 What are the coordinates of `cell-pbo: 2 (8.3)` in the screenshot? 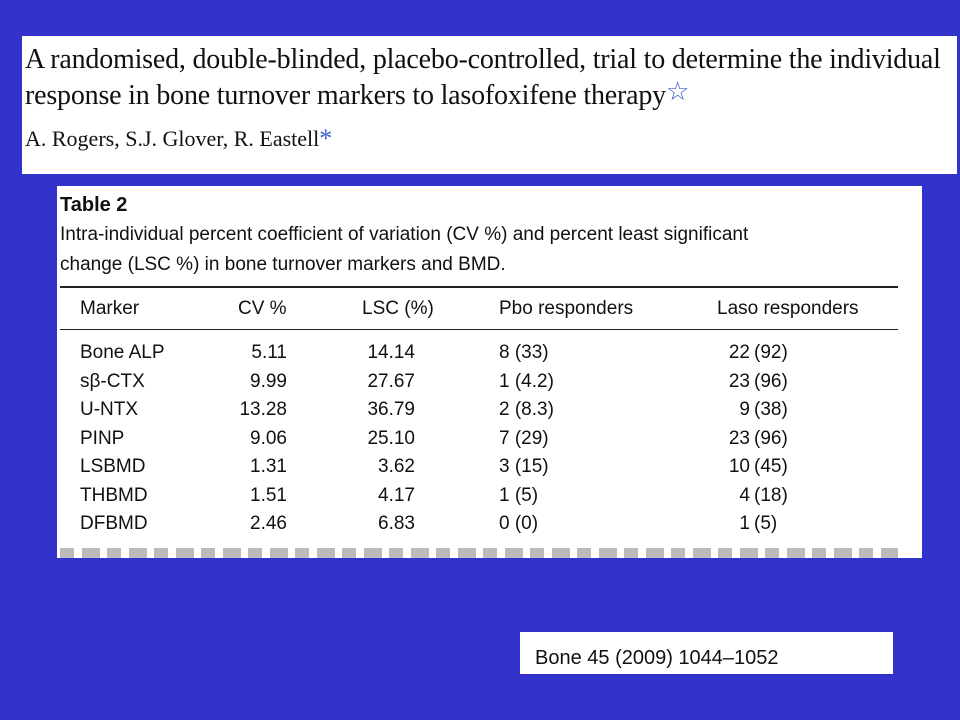 It's located at (526, 409).